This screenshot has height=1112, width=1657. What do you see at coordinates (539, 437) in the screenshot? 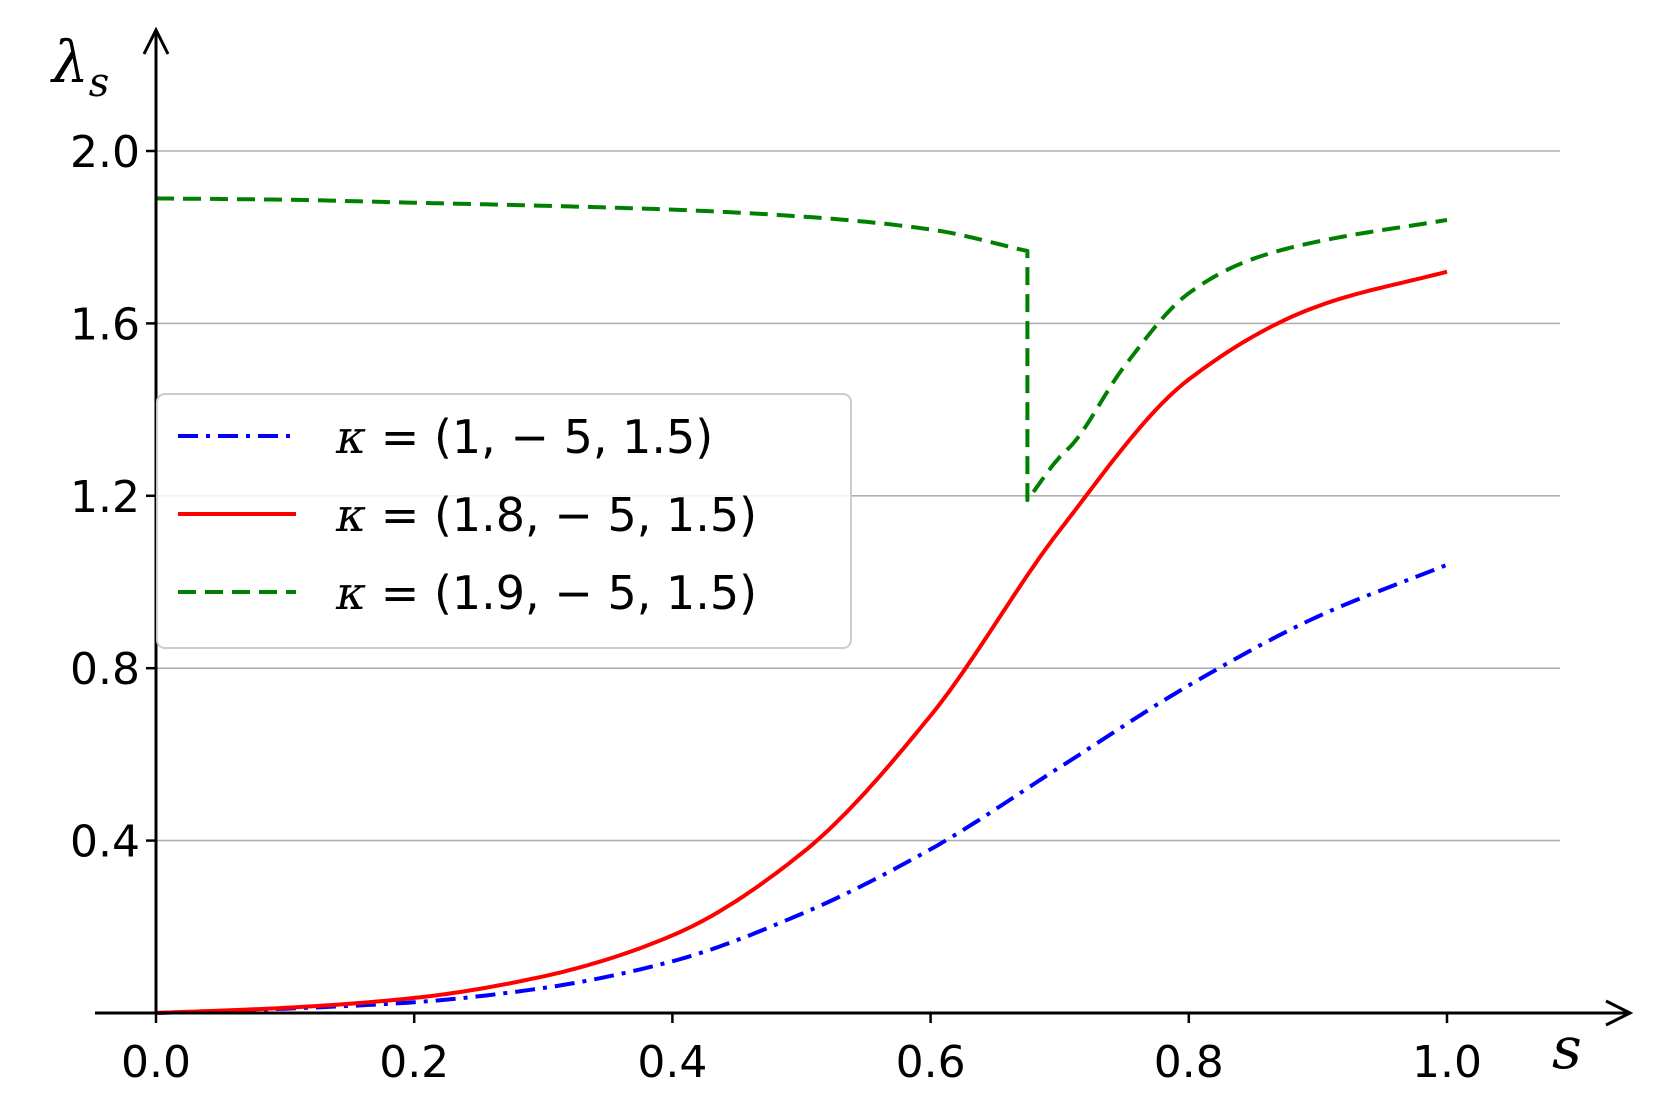
I see `legend-label: = (1, − 5, 1.5)` at bounding box center [539, 437].